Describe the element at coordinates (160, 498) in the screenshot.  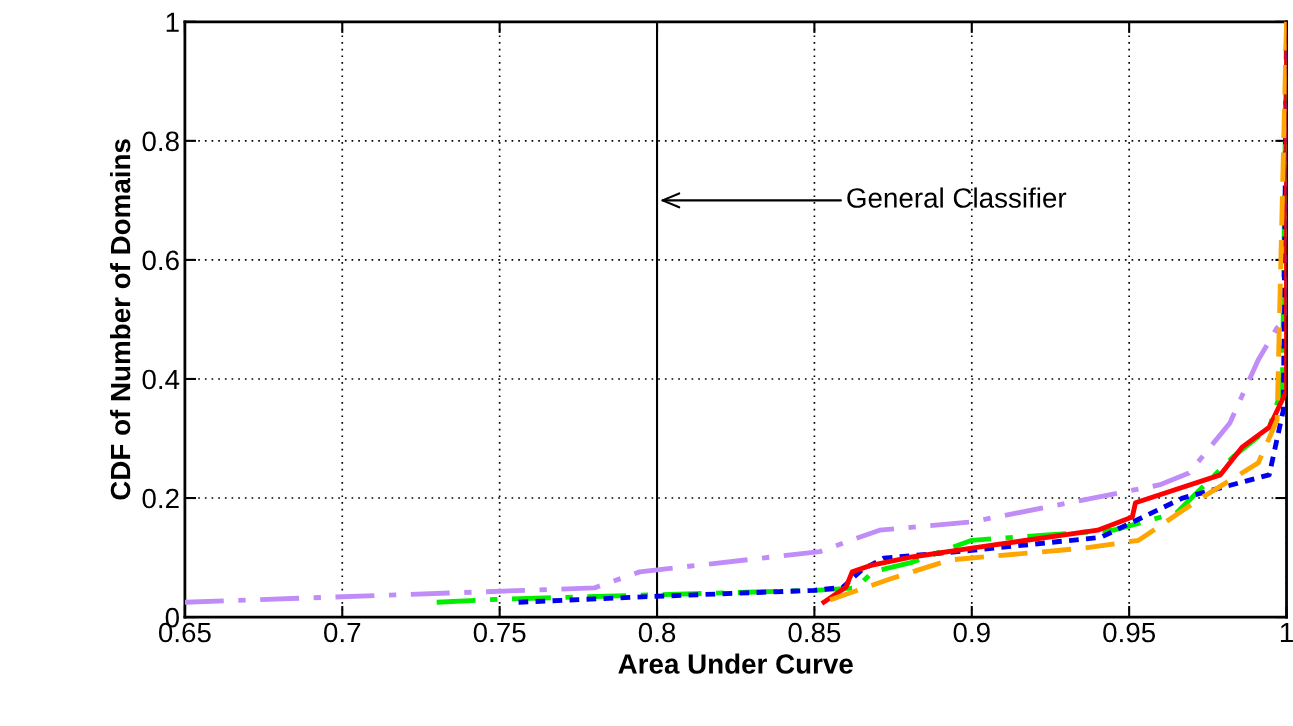
I see `y-tick-label: 0.2` at that location.